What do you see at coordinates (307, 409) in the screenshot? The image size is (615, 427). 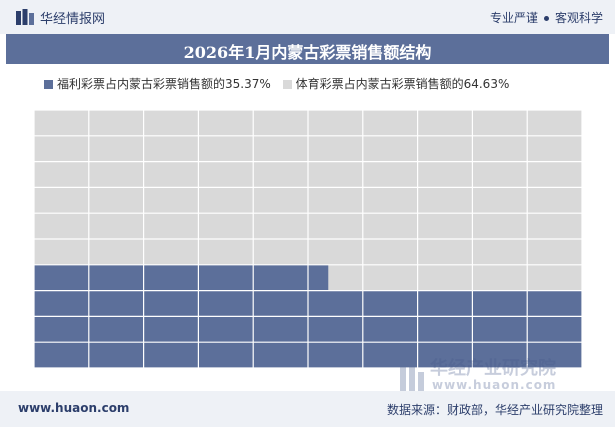 I see `footer-bar: www.huaon.com 数据来源：财政部，华经产业研究院整理` at bounding box center [307, 409].